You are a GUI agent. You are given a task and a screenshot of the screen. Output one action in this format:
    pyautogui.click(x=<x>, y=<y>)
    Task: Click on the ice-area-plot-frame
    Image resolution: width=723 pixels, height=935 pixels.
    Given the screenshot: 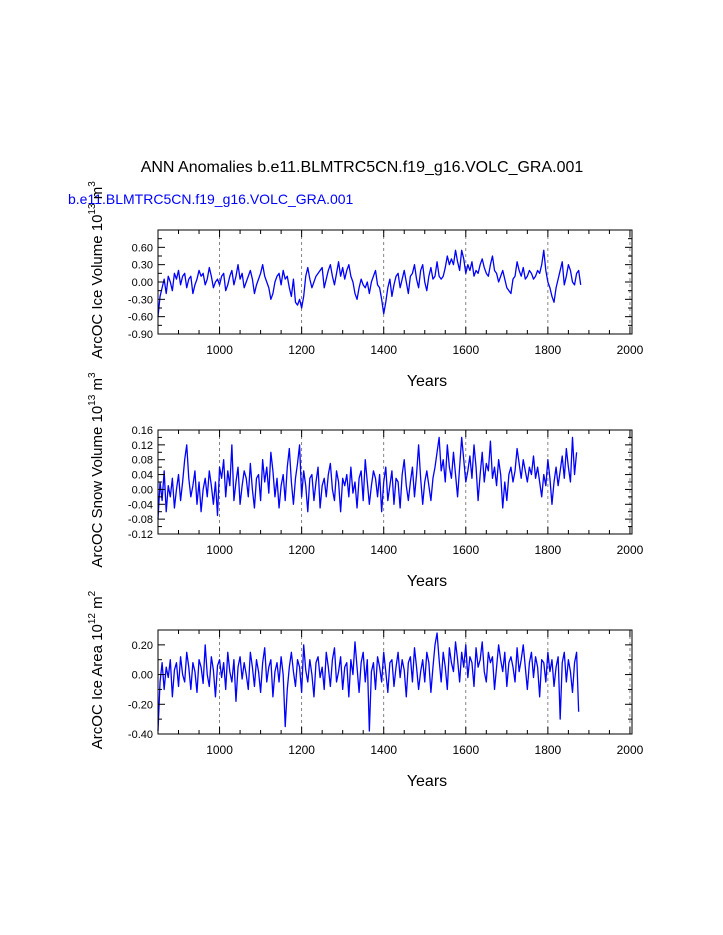 What is the action you would take?
    pyautogui.click(x=395, y=682)
    